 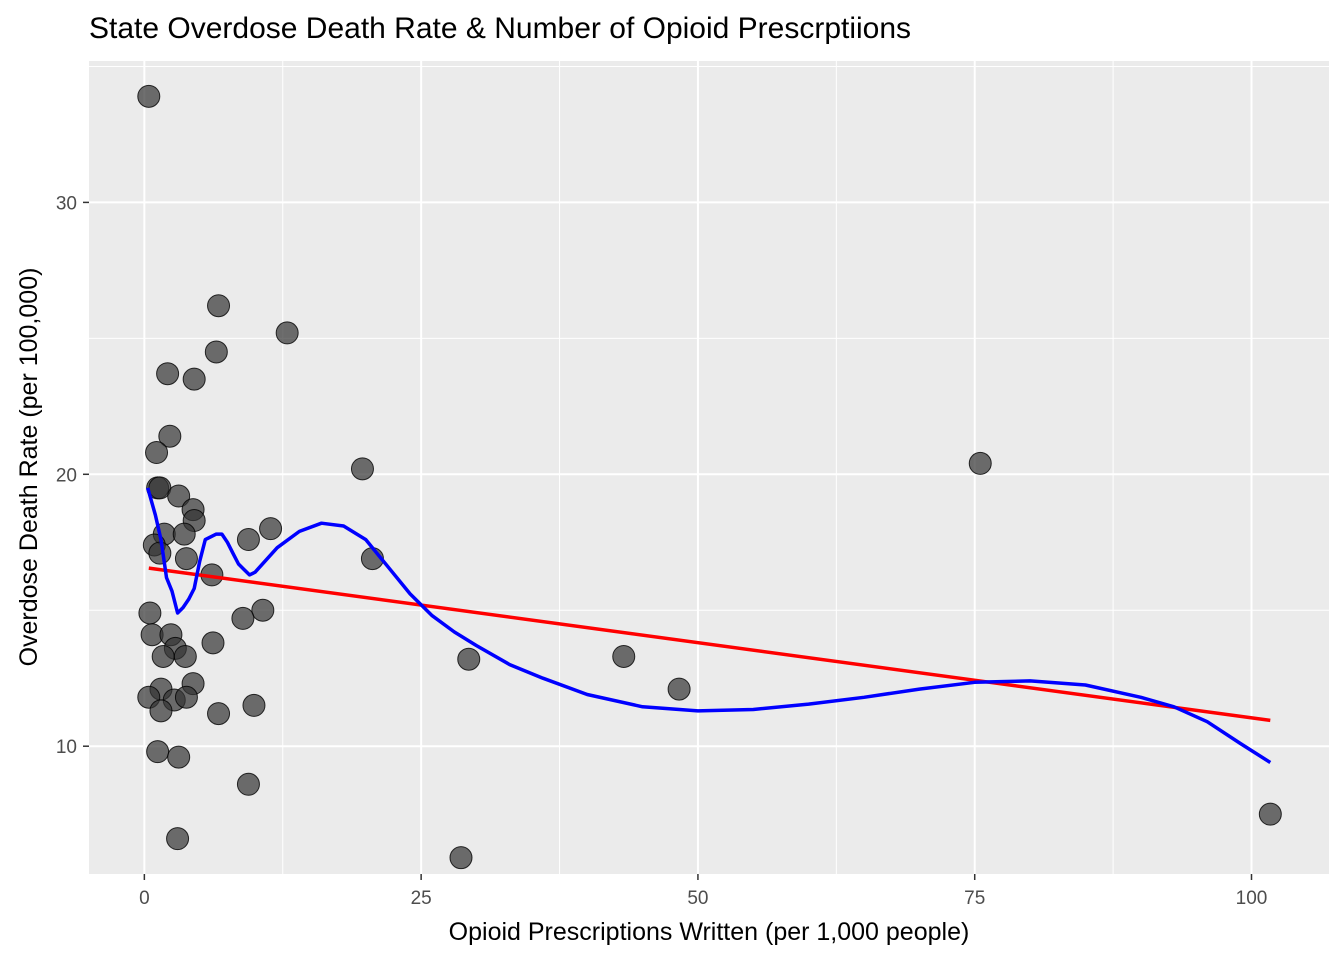 I want to click on x-tick-labels: 0 25 50 75 100, so click(x=703, y=898).